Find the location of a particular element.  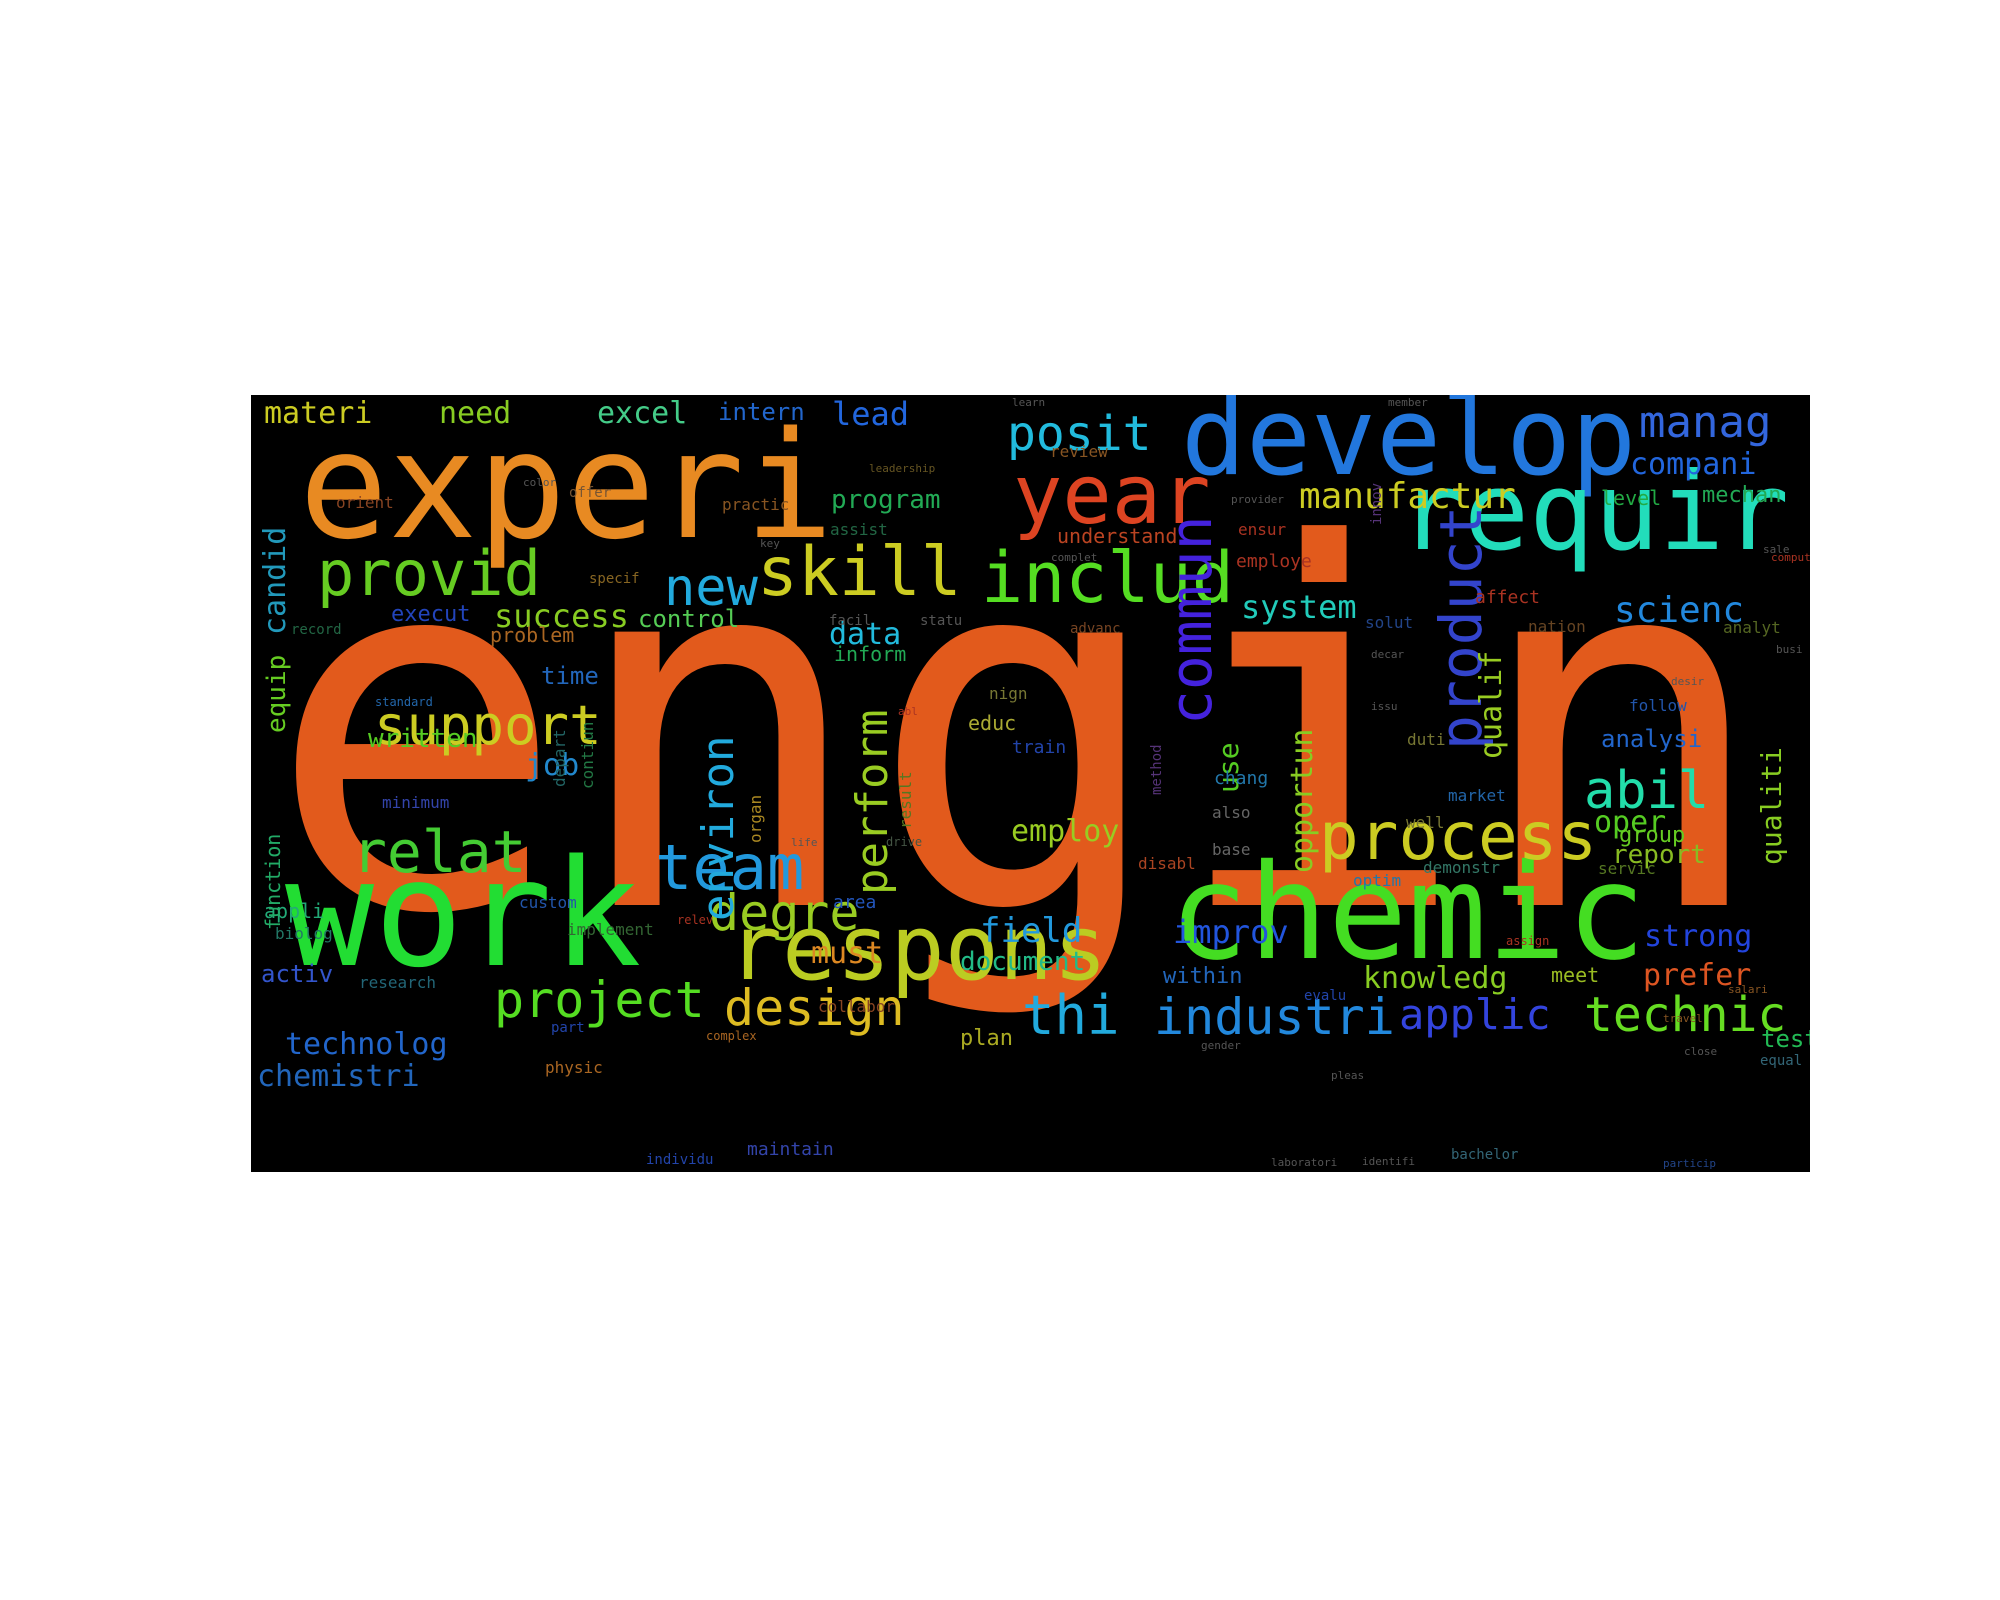

word-decar: decar is located at coordinates (1387, 654).